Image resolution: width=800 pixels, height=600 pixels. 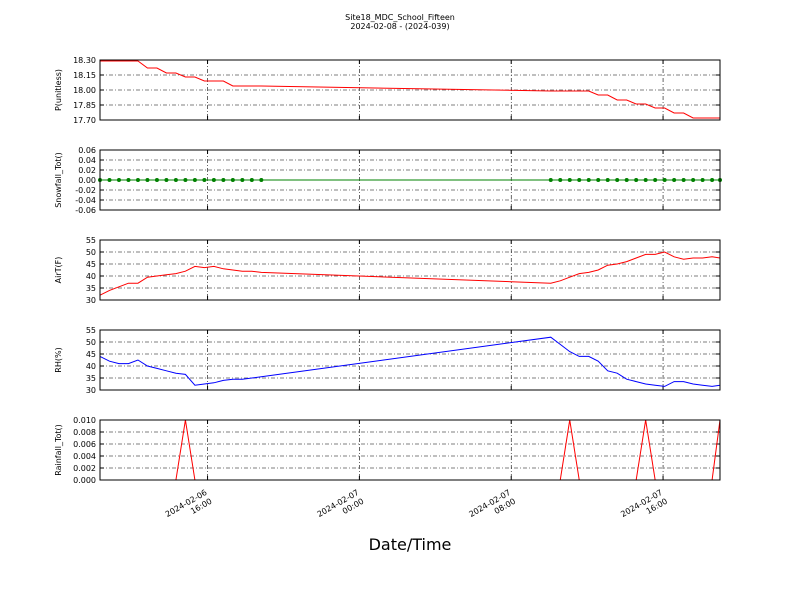 I want to click on y-tick-label: -0.04, so click(x=85, y=200).